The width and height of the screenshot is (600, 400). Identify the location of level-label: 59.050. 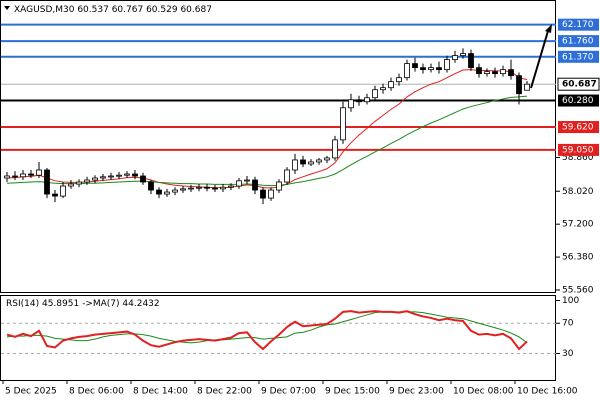
(578, 150).